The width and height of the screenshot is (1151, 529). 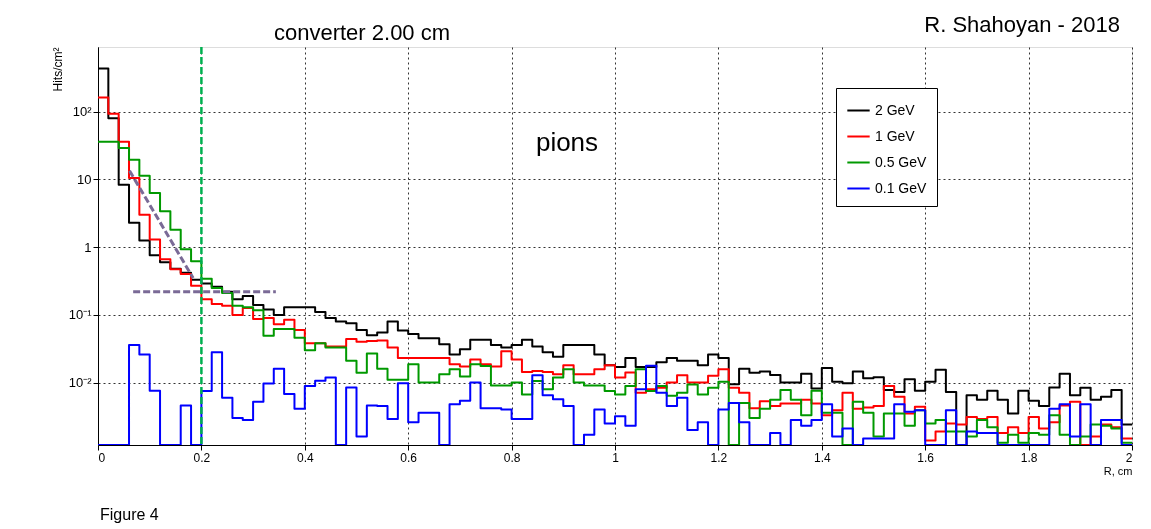 I want to click on x-tick-label: 1.4, so click(x=822, y=457).